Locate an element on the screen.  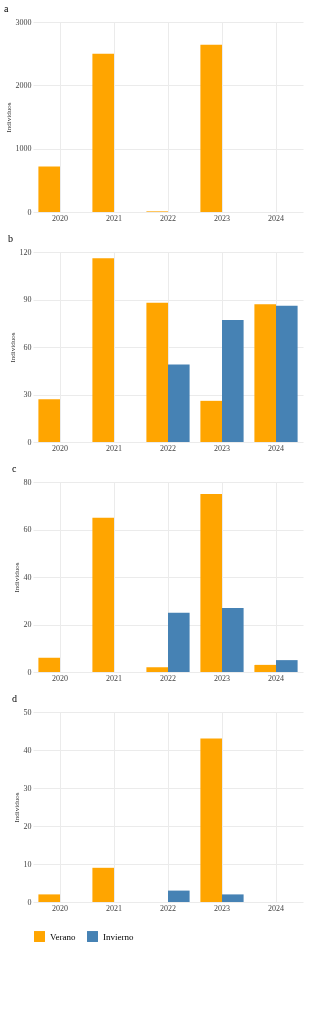
y-tick-label: 50 is located at coordinates (27, 712).